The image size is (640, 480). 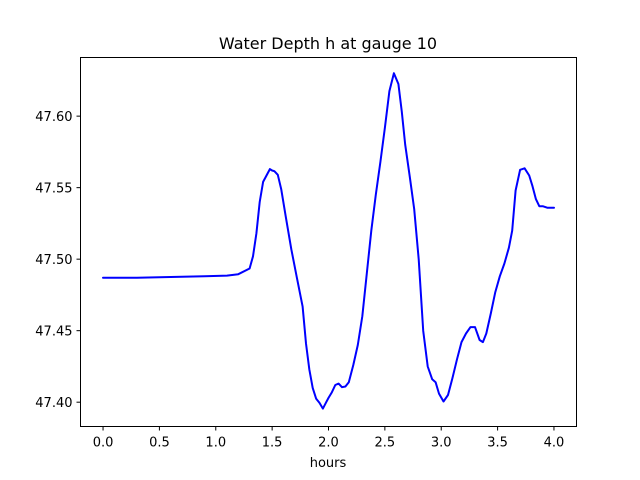 What do you see at coordinates (497, 443) in the screenshot?
I see `x-tick-label: 3.5` at bounding box center [497, 443].